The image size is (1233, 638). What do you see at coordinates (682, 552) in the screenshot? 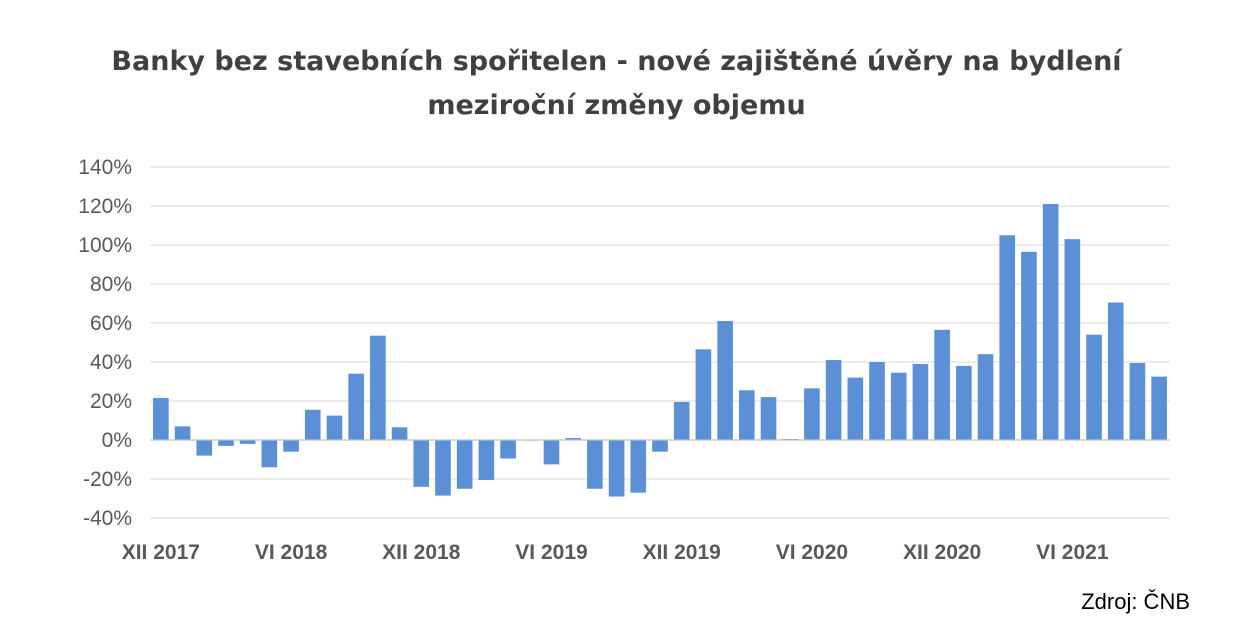
I see `x-tick-label: XII 2019` at bounding box center [682, 552].